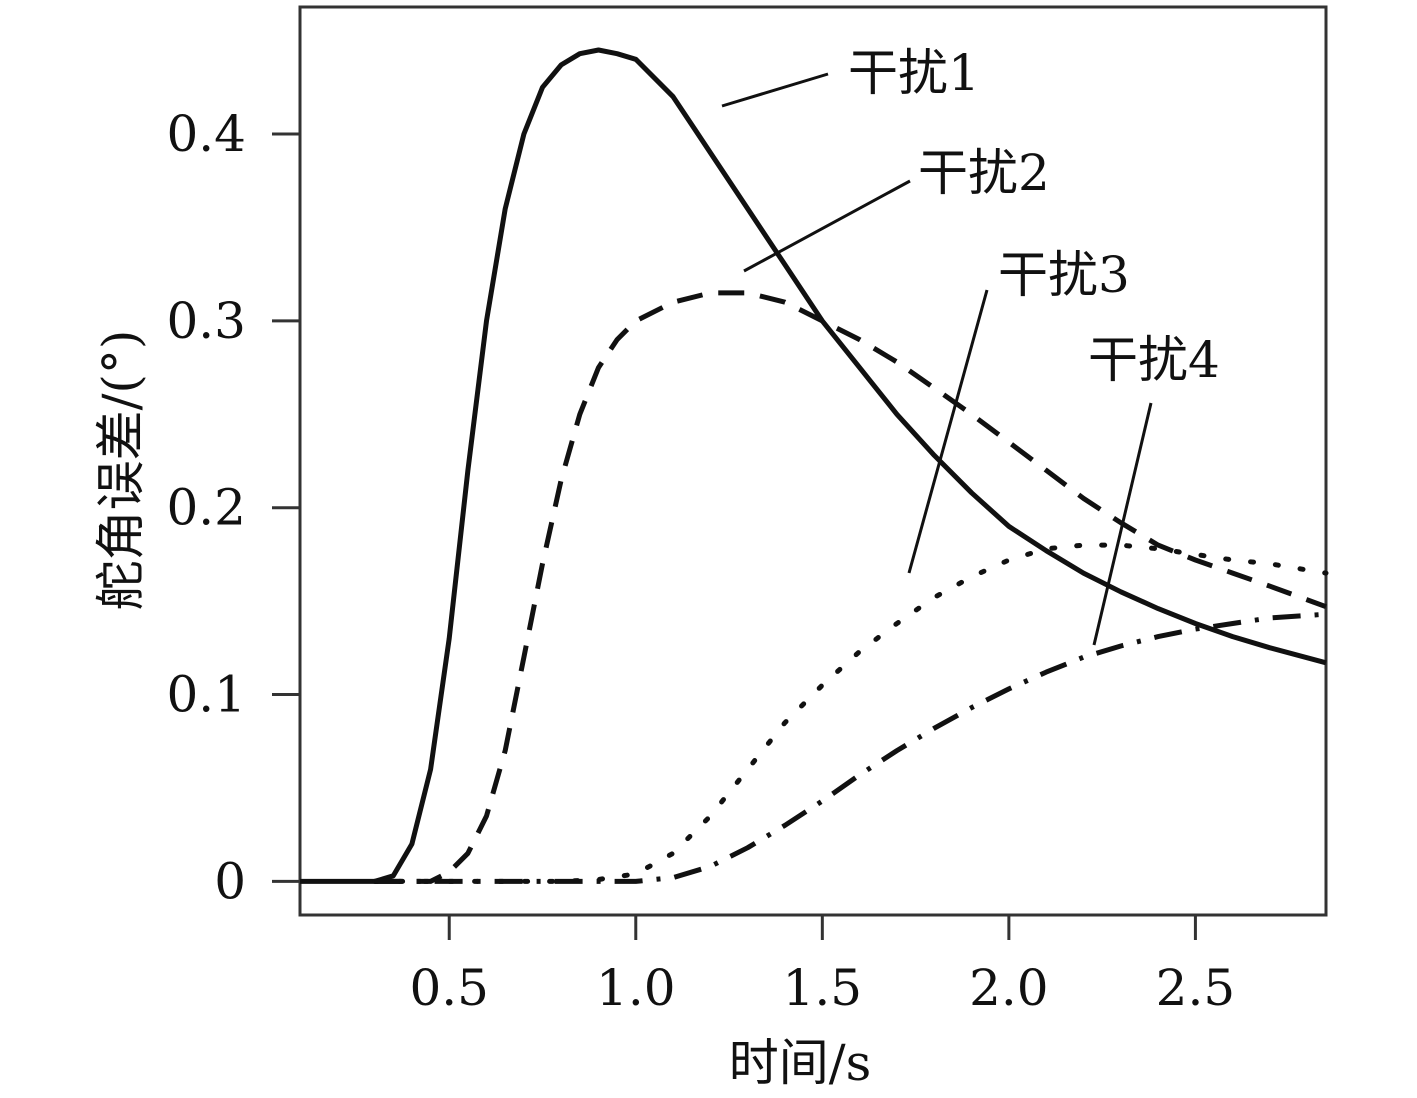 The width and height of the screenshot is (1417, 1098). I want to click on annotation-label-1: 干扰1, so click(914, 73).